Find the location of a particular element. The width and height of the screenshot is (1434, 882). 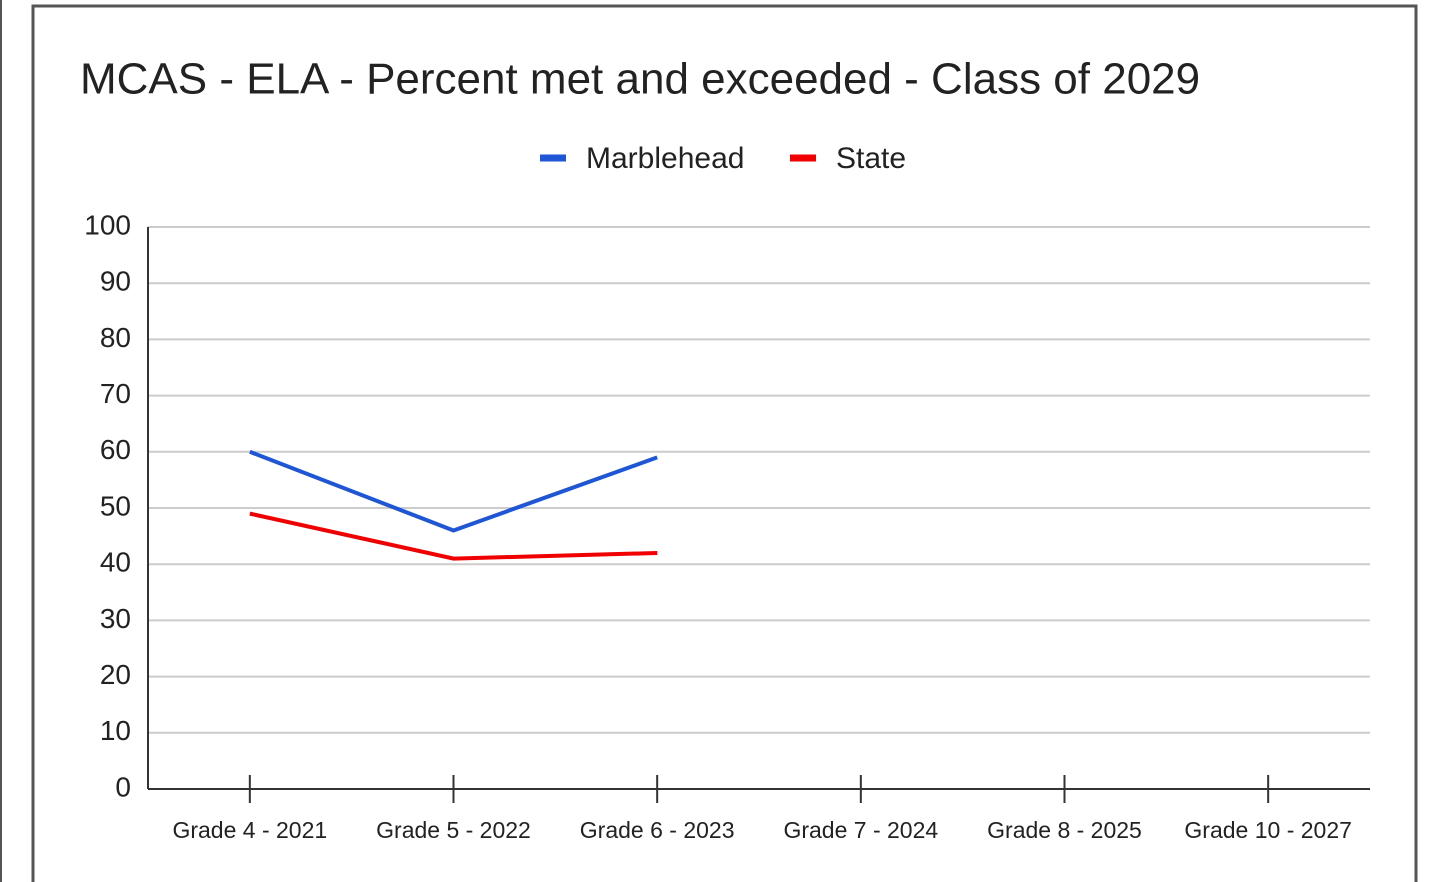

legend-label: Marblehead is located at coordinates (665, 158).